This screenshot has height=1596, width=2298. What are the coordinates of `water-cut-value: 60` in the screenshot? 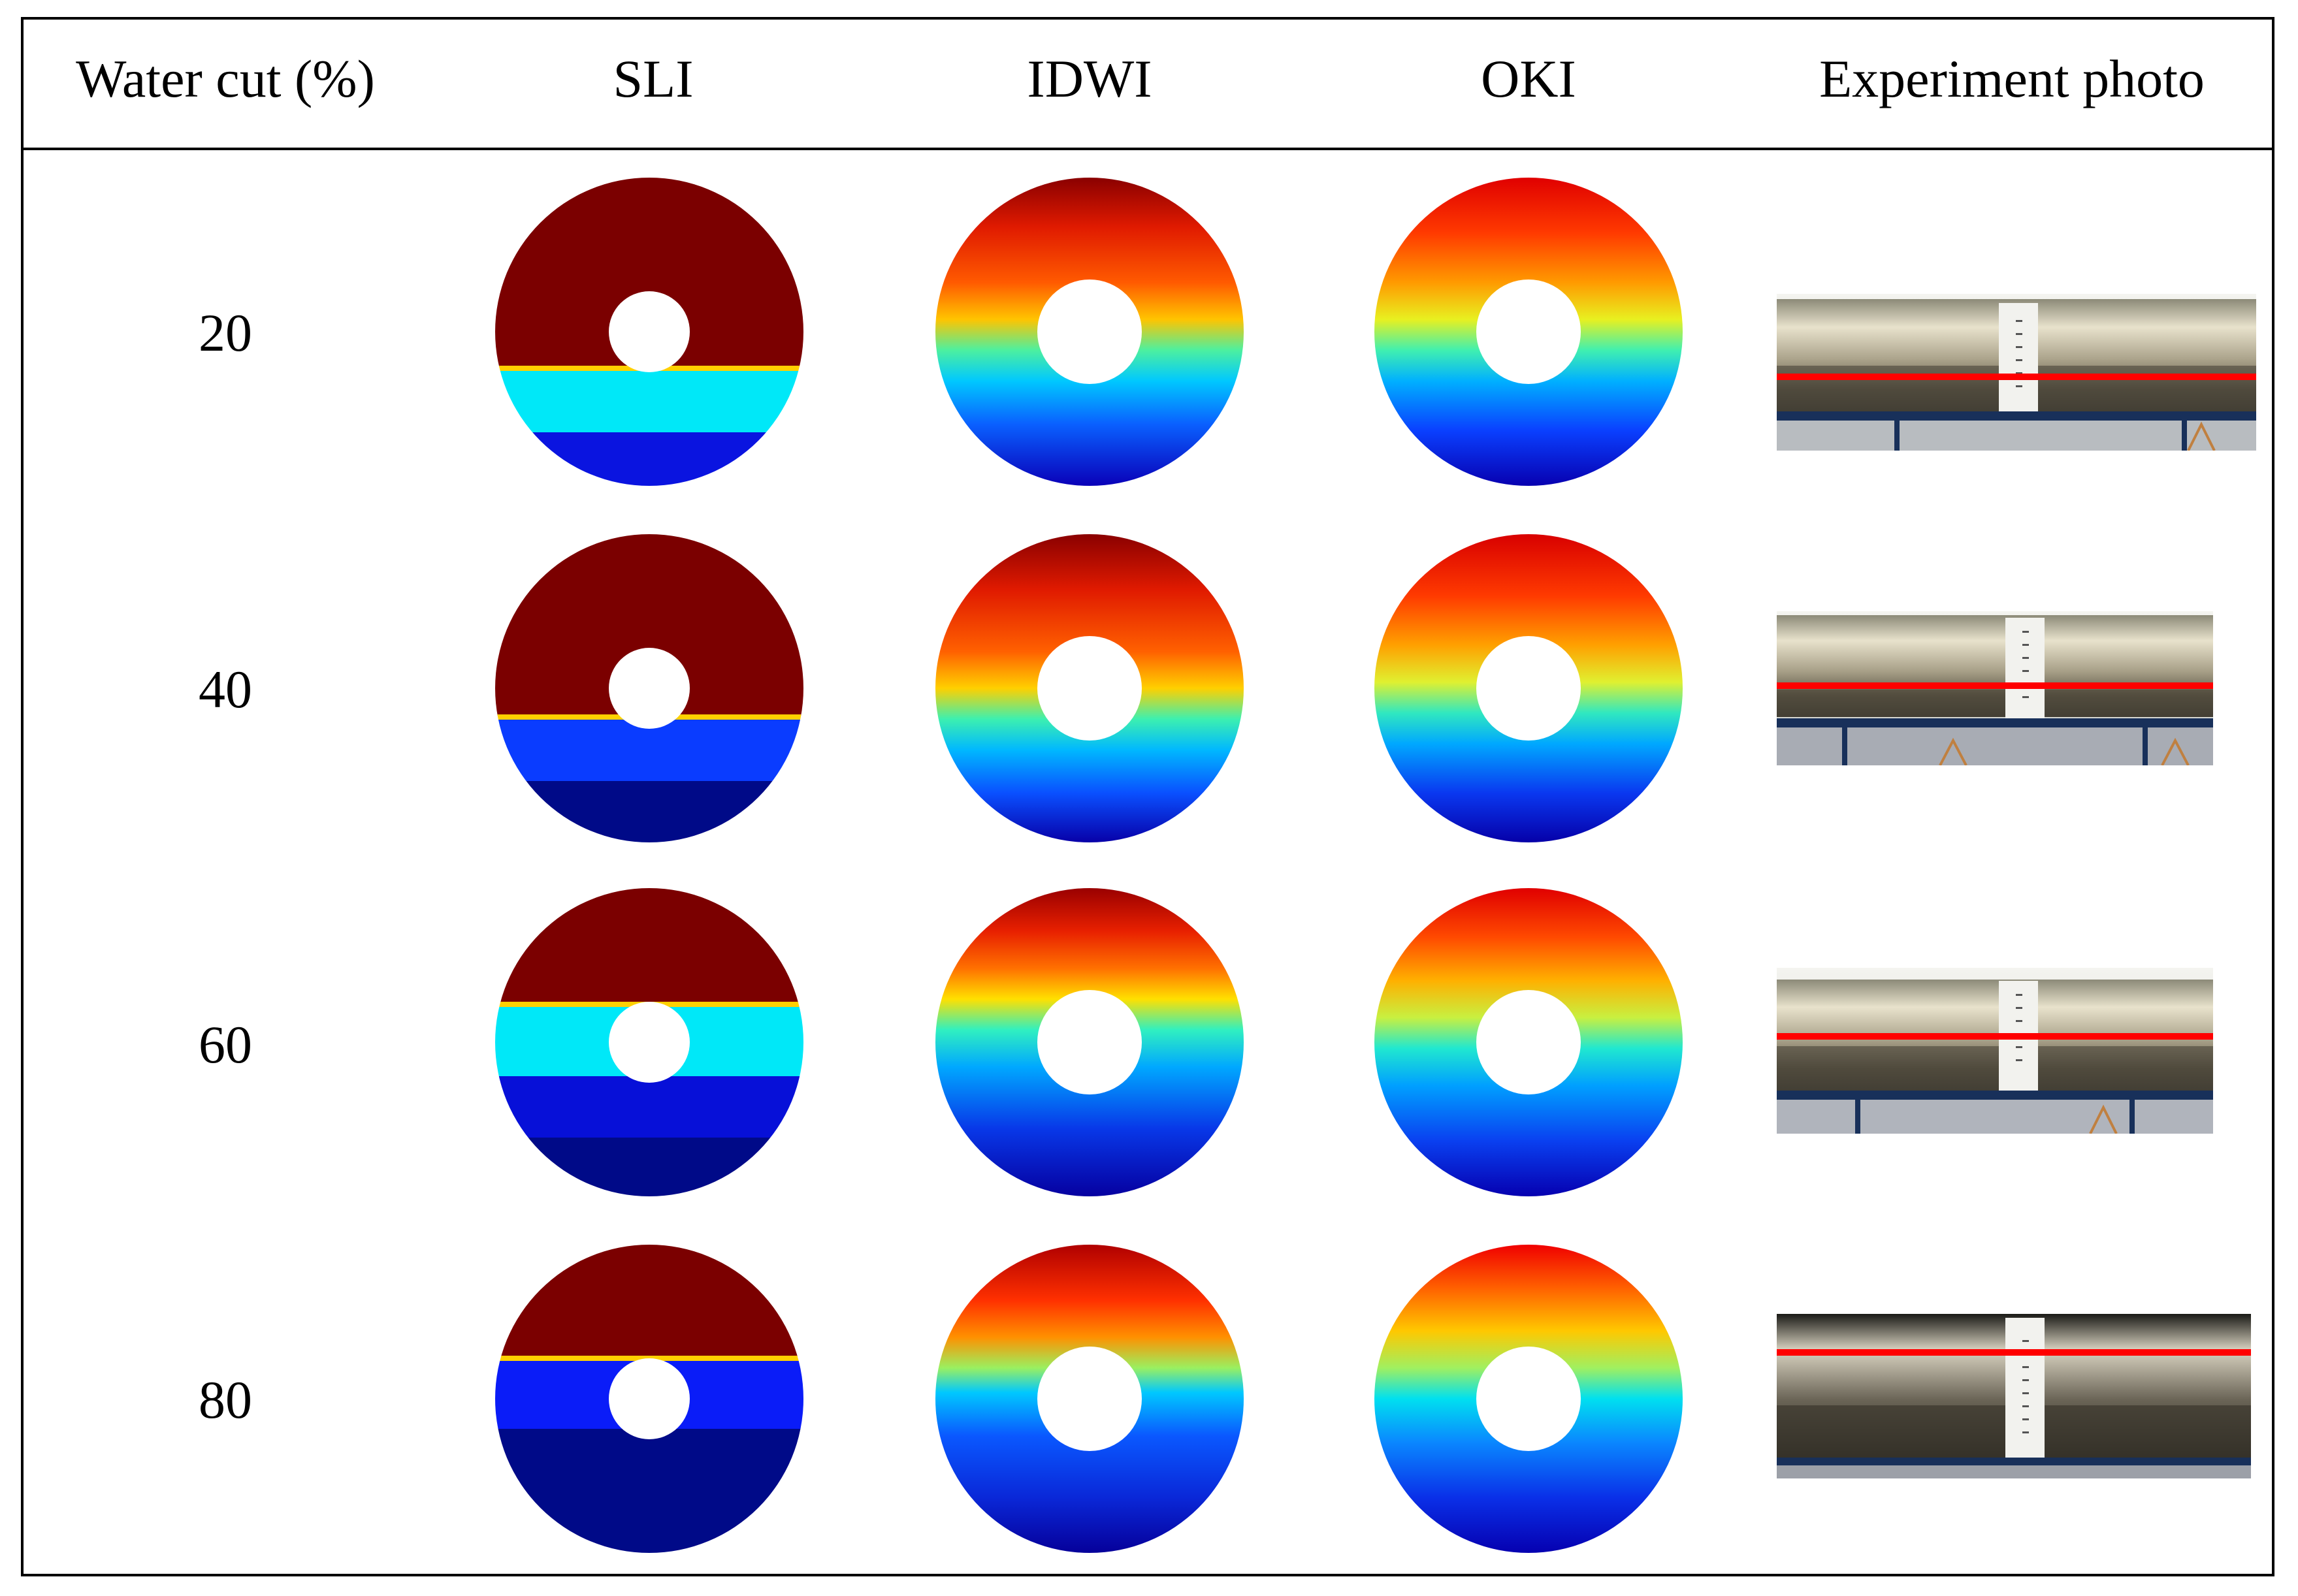 It's located at (225, 1044).